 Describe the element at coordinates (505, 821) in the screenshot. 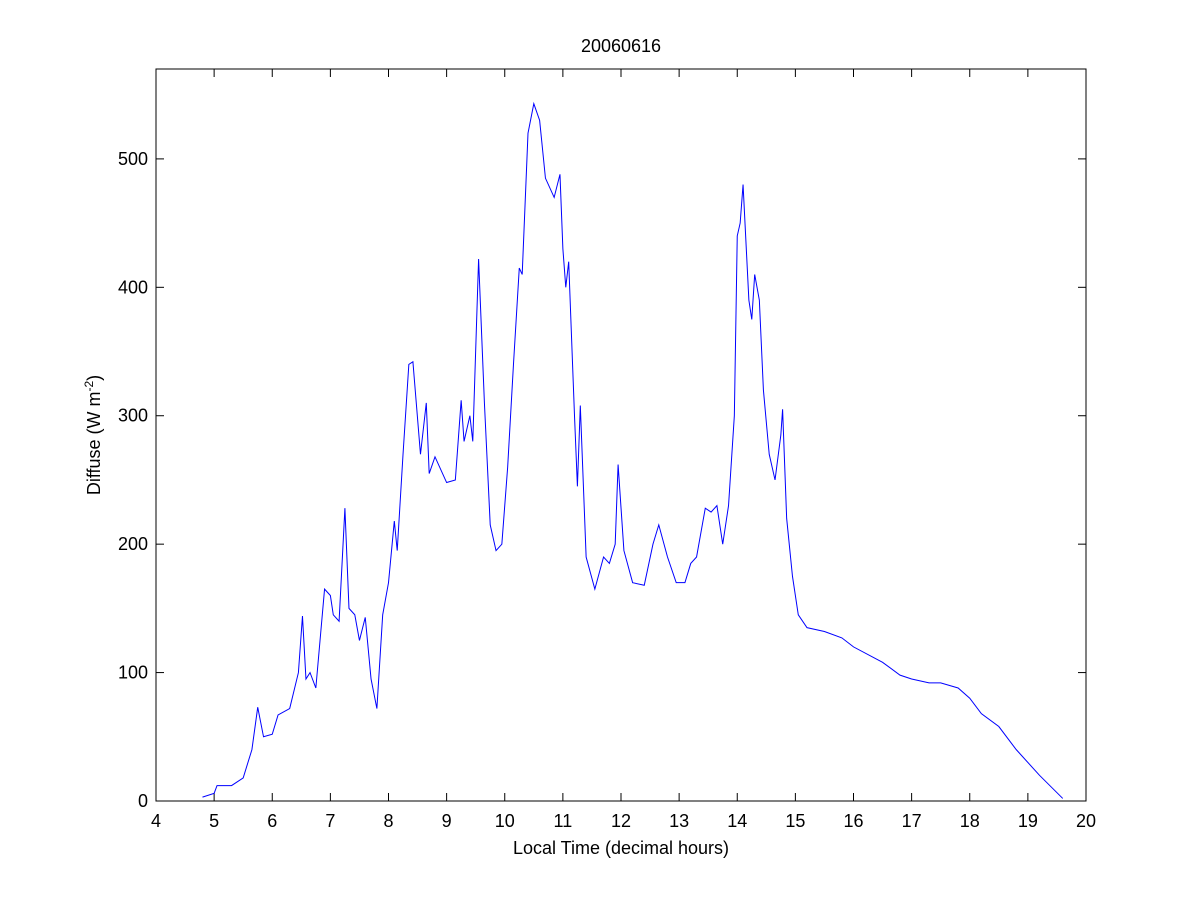

I see `x-tick-label: 10` at that location.